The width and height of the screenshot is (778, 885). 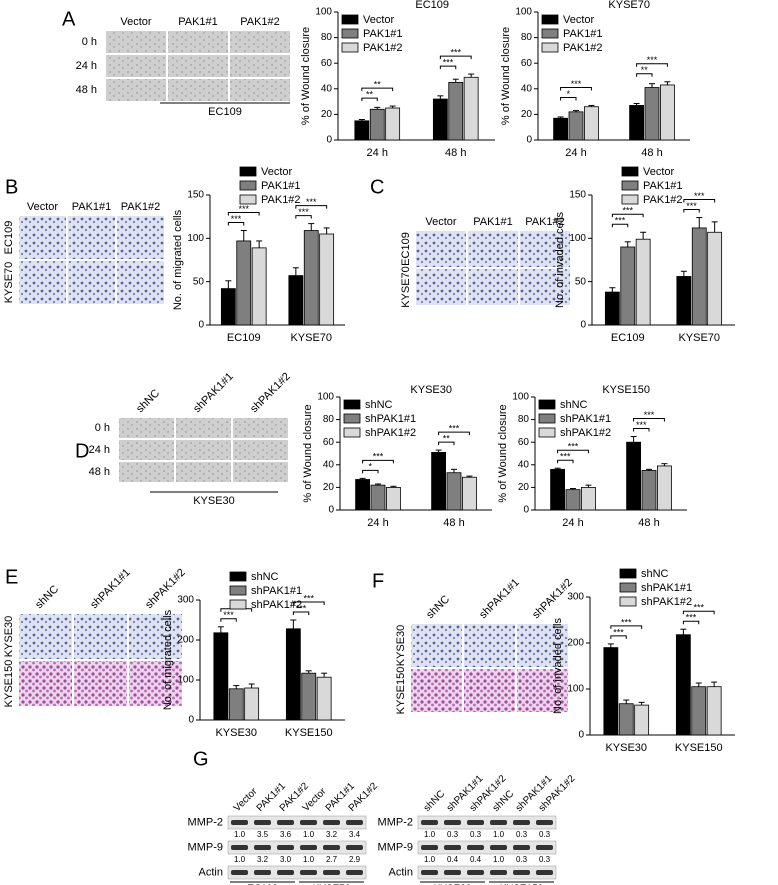 I want to click on row-label: EC109, so click(x=406, y=249).